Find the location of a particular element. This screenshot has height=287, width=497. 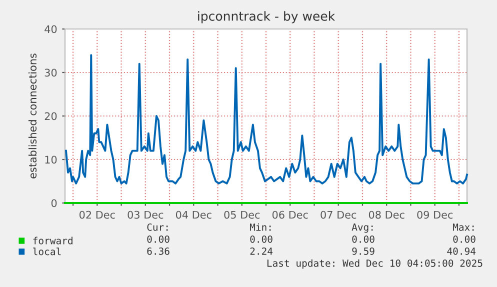

y-tick-label: 10 is located at coordinates (51, 160).